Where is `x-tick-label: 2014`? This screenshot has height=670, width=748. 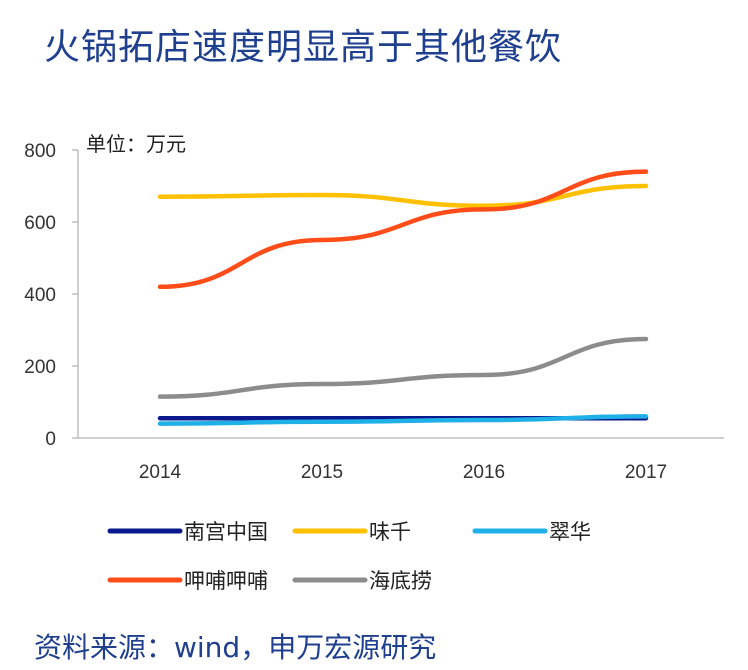 x-tick-label: 2014 is located at coordinates (160, 472).